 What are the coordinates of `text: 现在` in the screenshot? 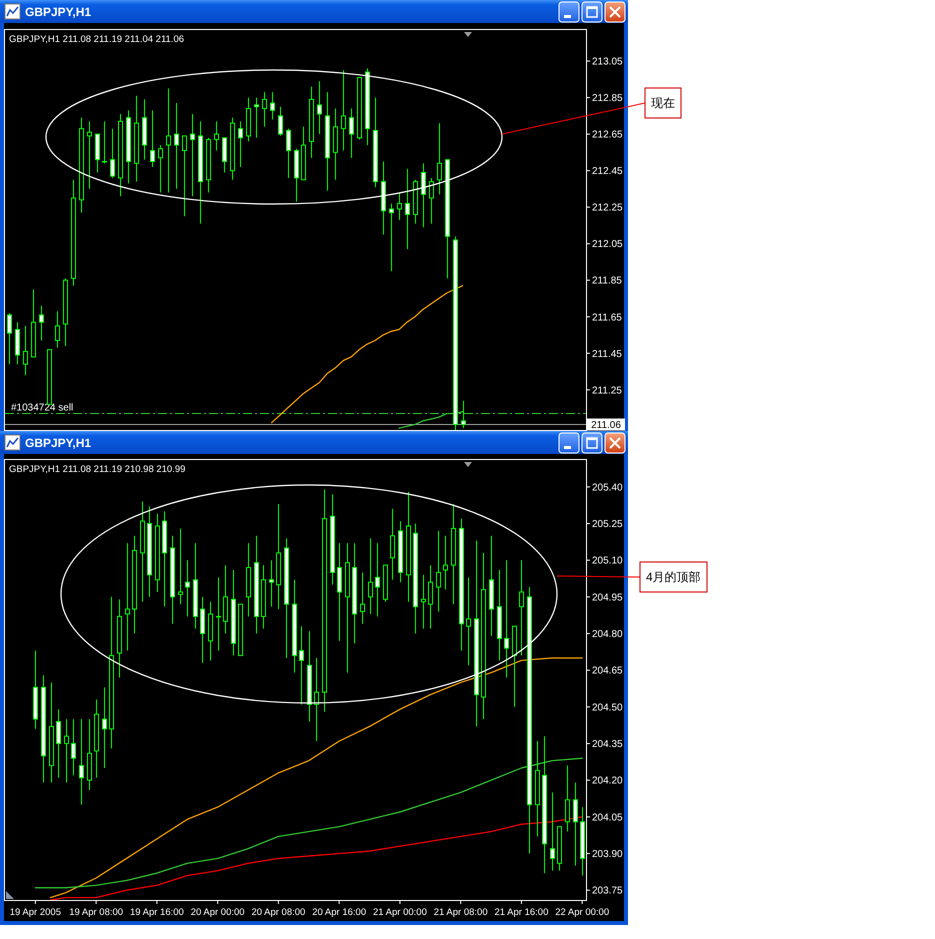 It's located at (663, 103).